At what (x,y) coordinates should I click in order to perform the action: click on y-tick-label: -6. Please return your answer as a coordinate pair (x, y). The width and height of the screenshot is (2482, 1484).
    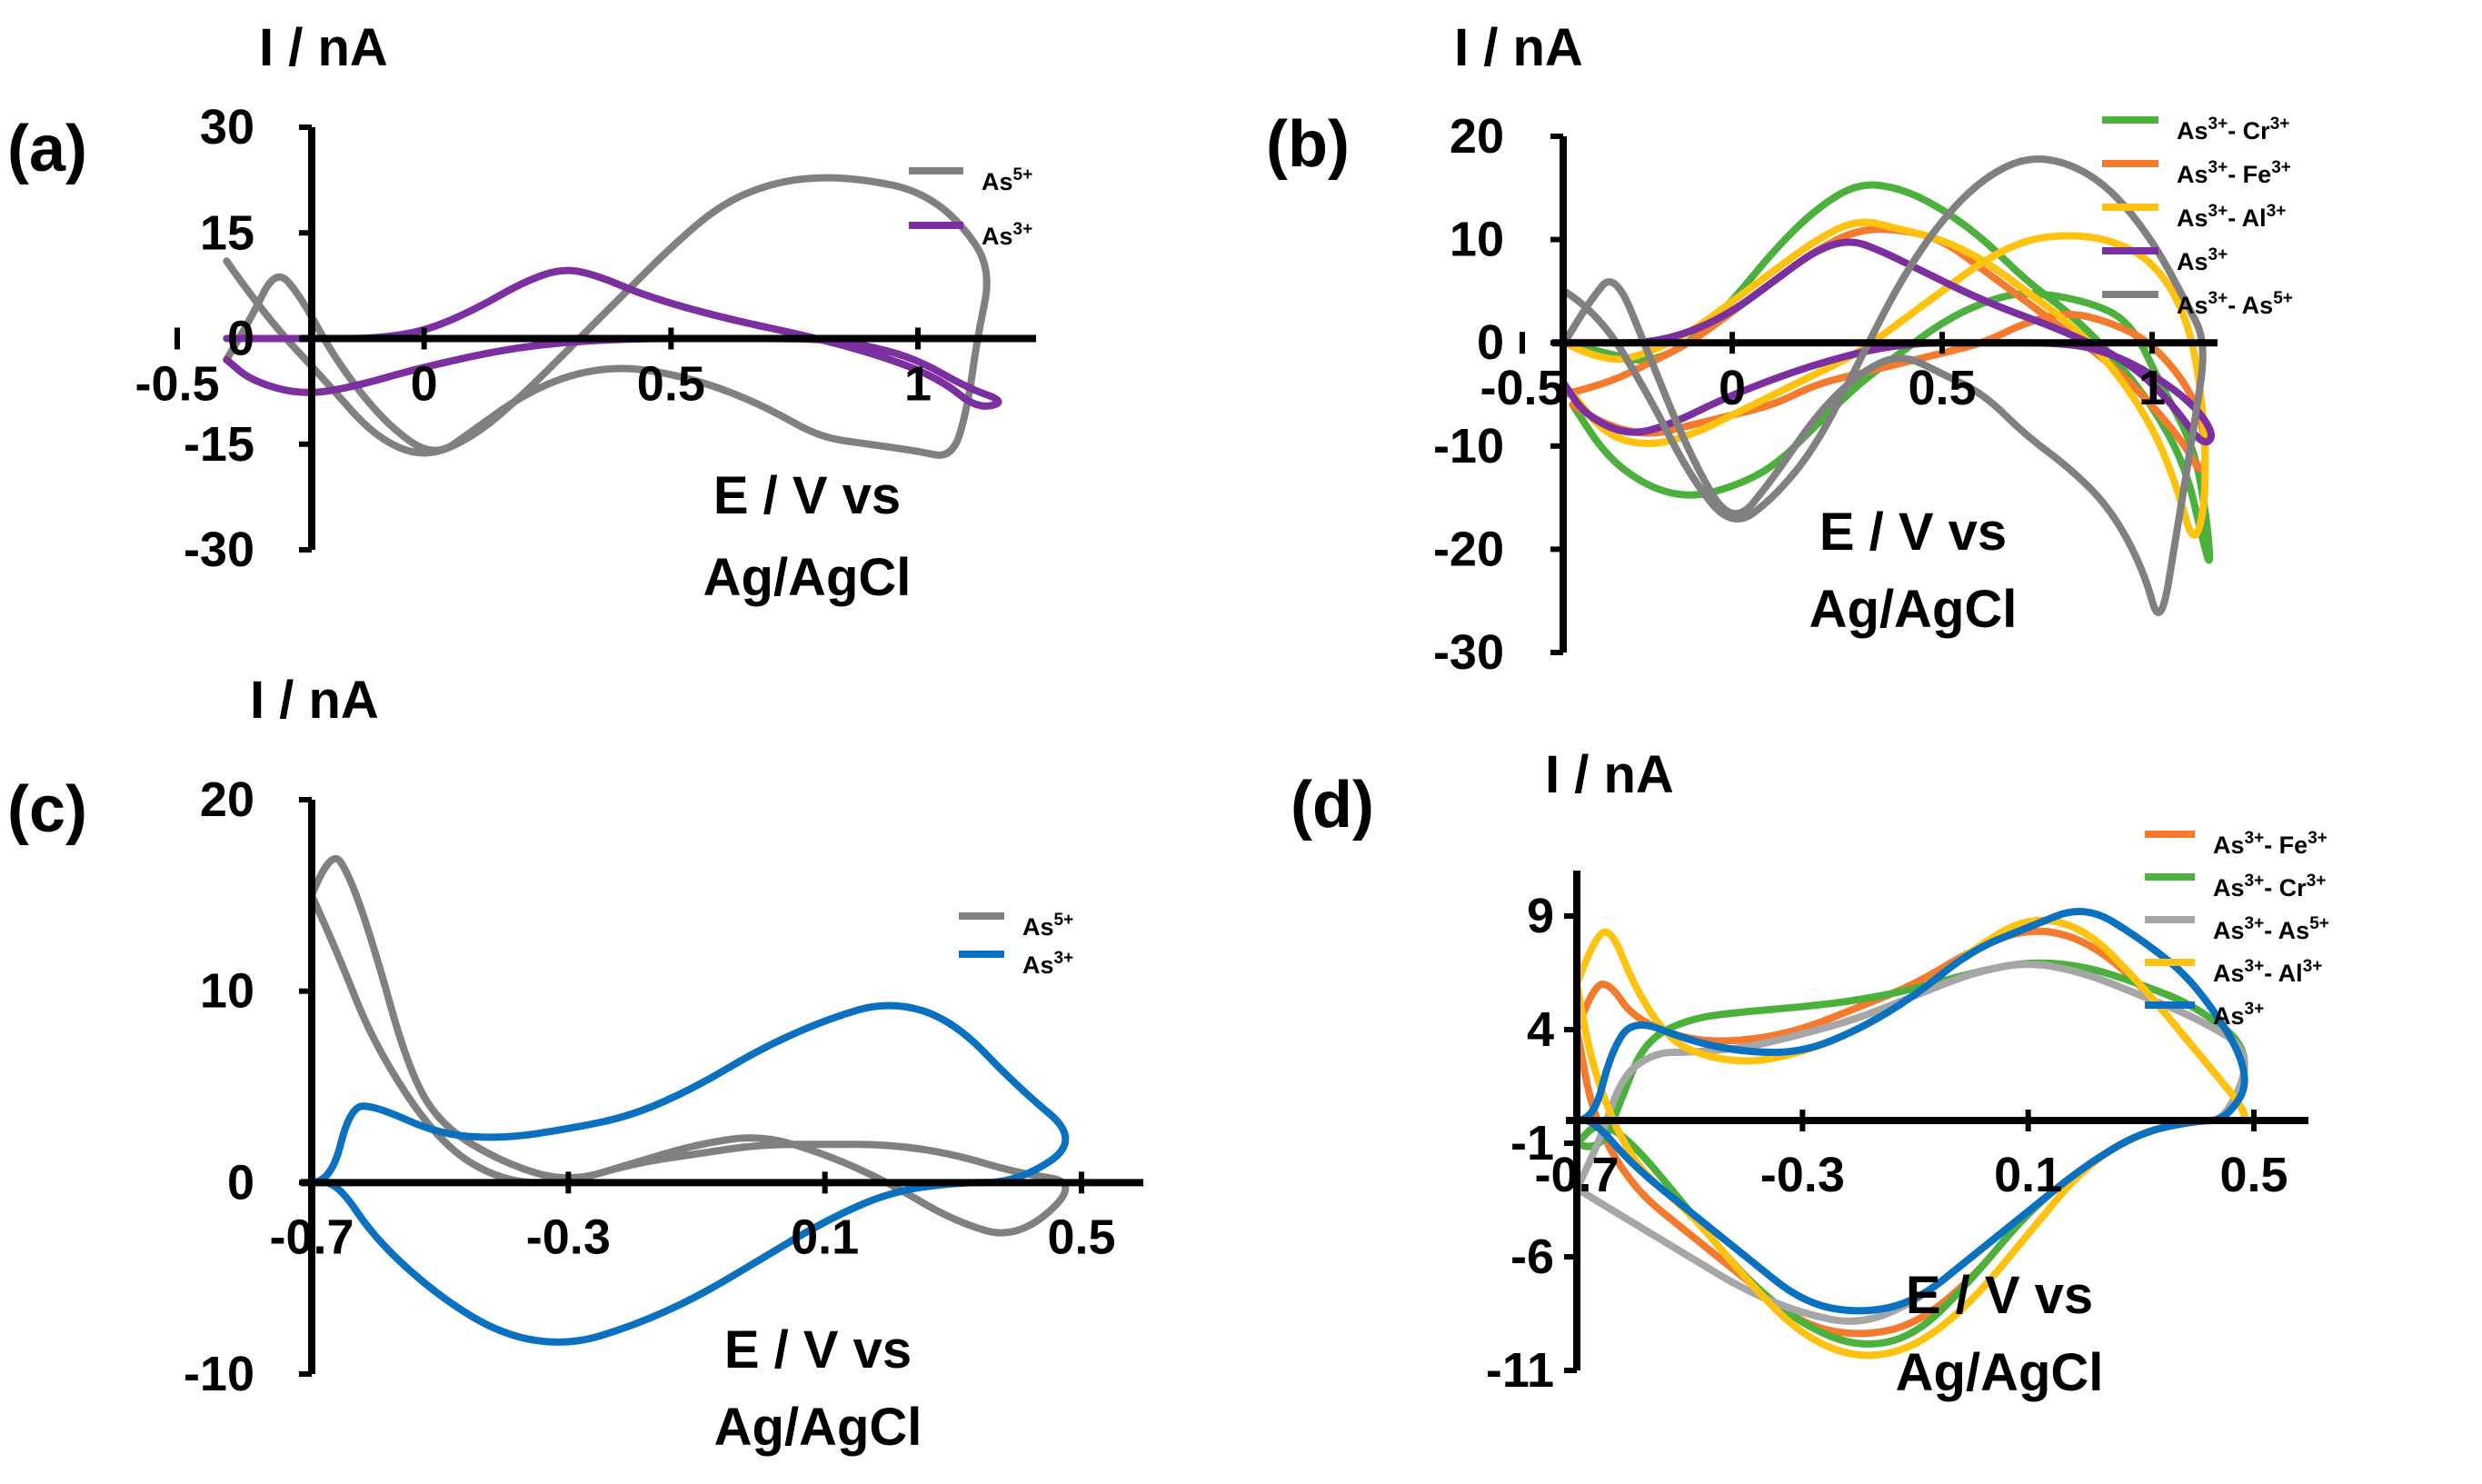
    Looking at the image, I should click on (1532, 1257).